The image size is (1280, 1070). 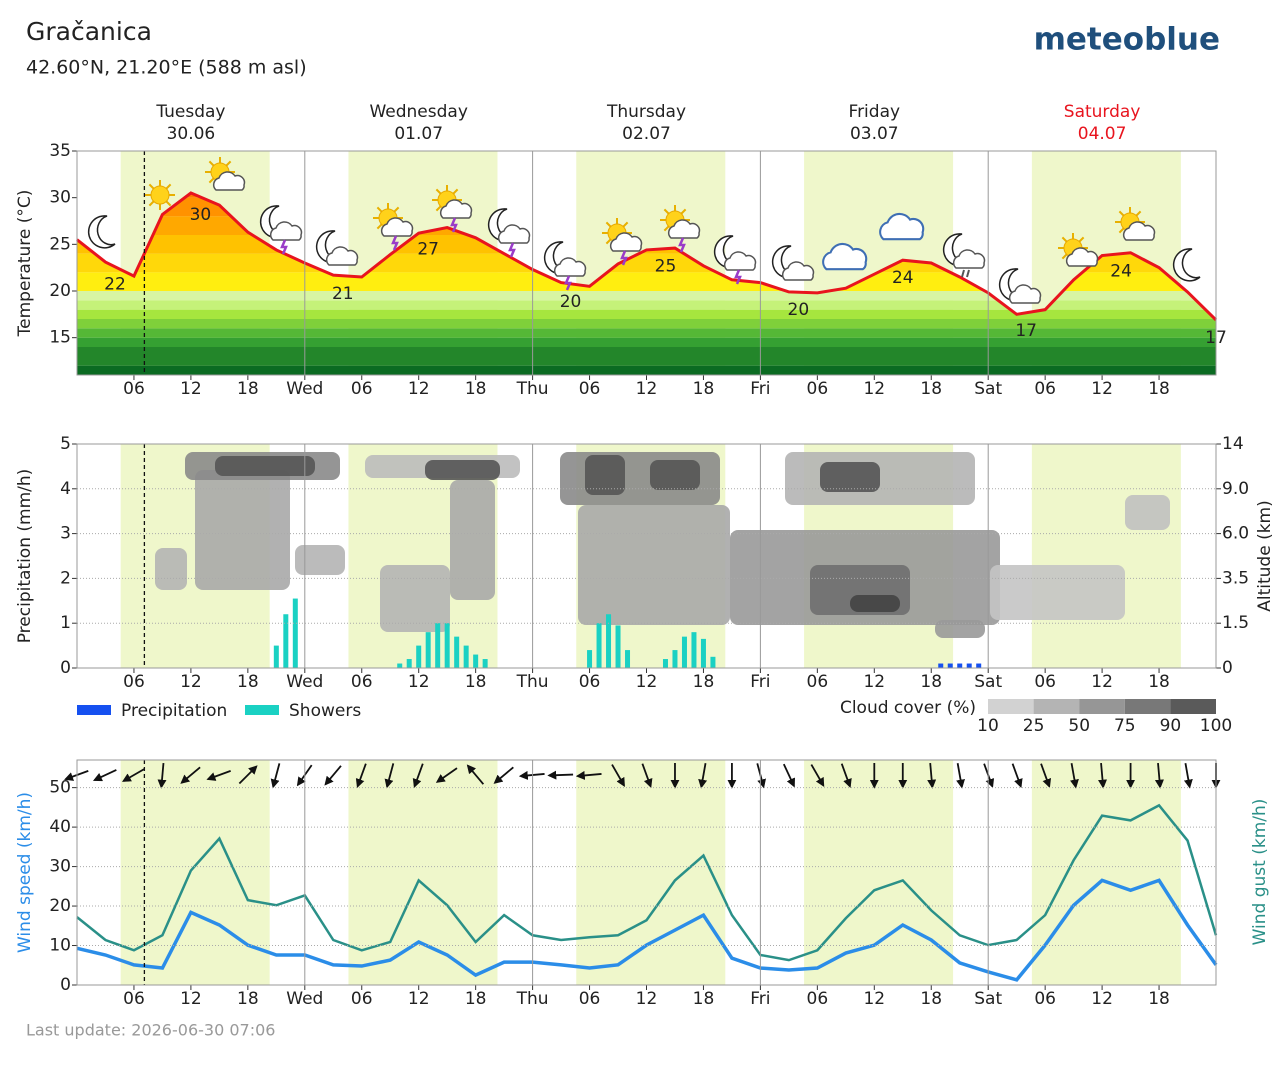 What do you see at coordinates (1235, 578) in the screenshot?
I see `y2-tick-label: 3.5` at bounding box center [1235, 578].